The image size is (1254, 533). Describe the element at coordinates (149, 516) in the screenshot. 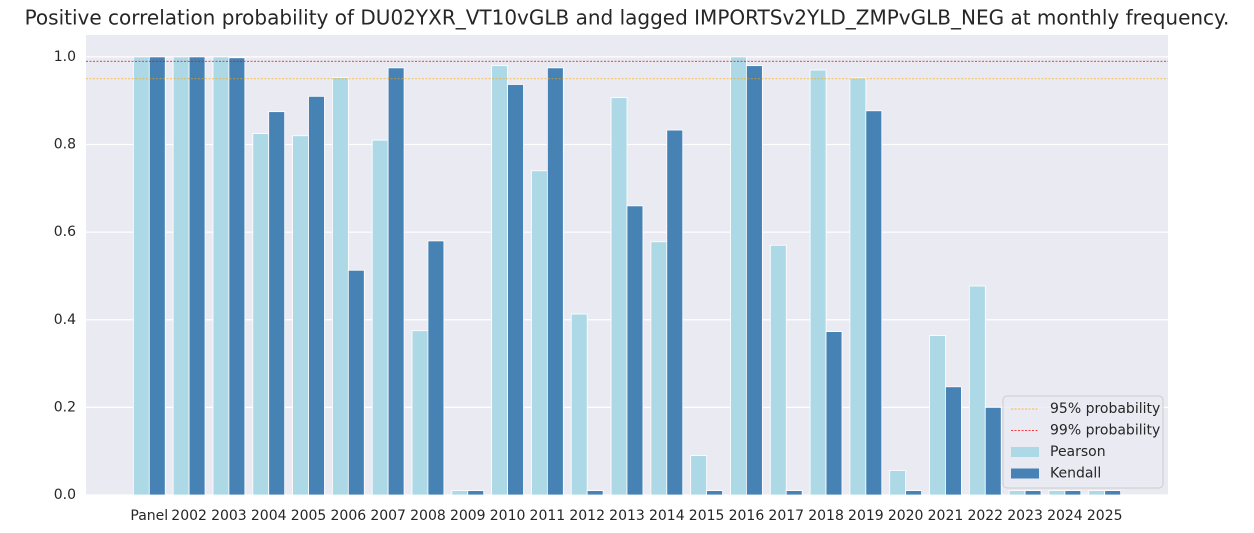

I see `x-tick-label: Panel` at that location.